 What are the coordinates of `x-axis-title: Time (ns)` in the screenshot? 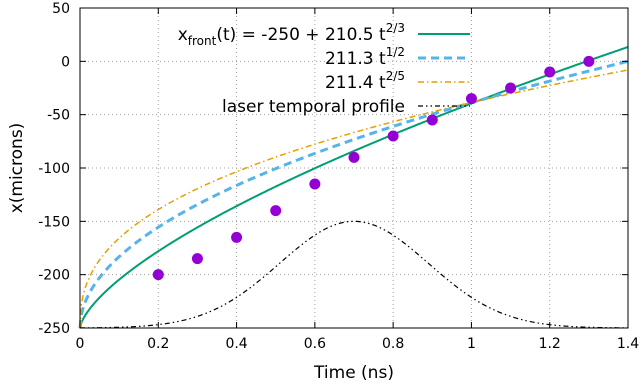 It's located at (353, 373).